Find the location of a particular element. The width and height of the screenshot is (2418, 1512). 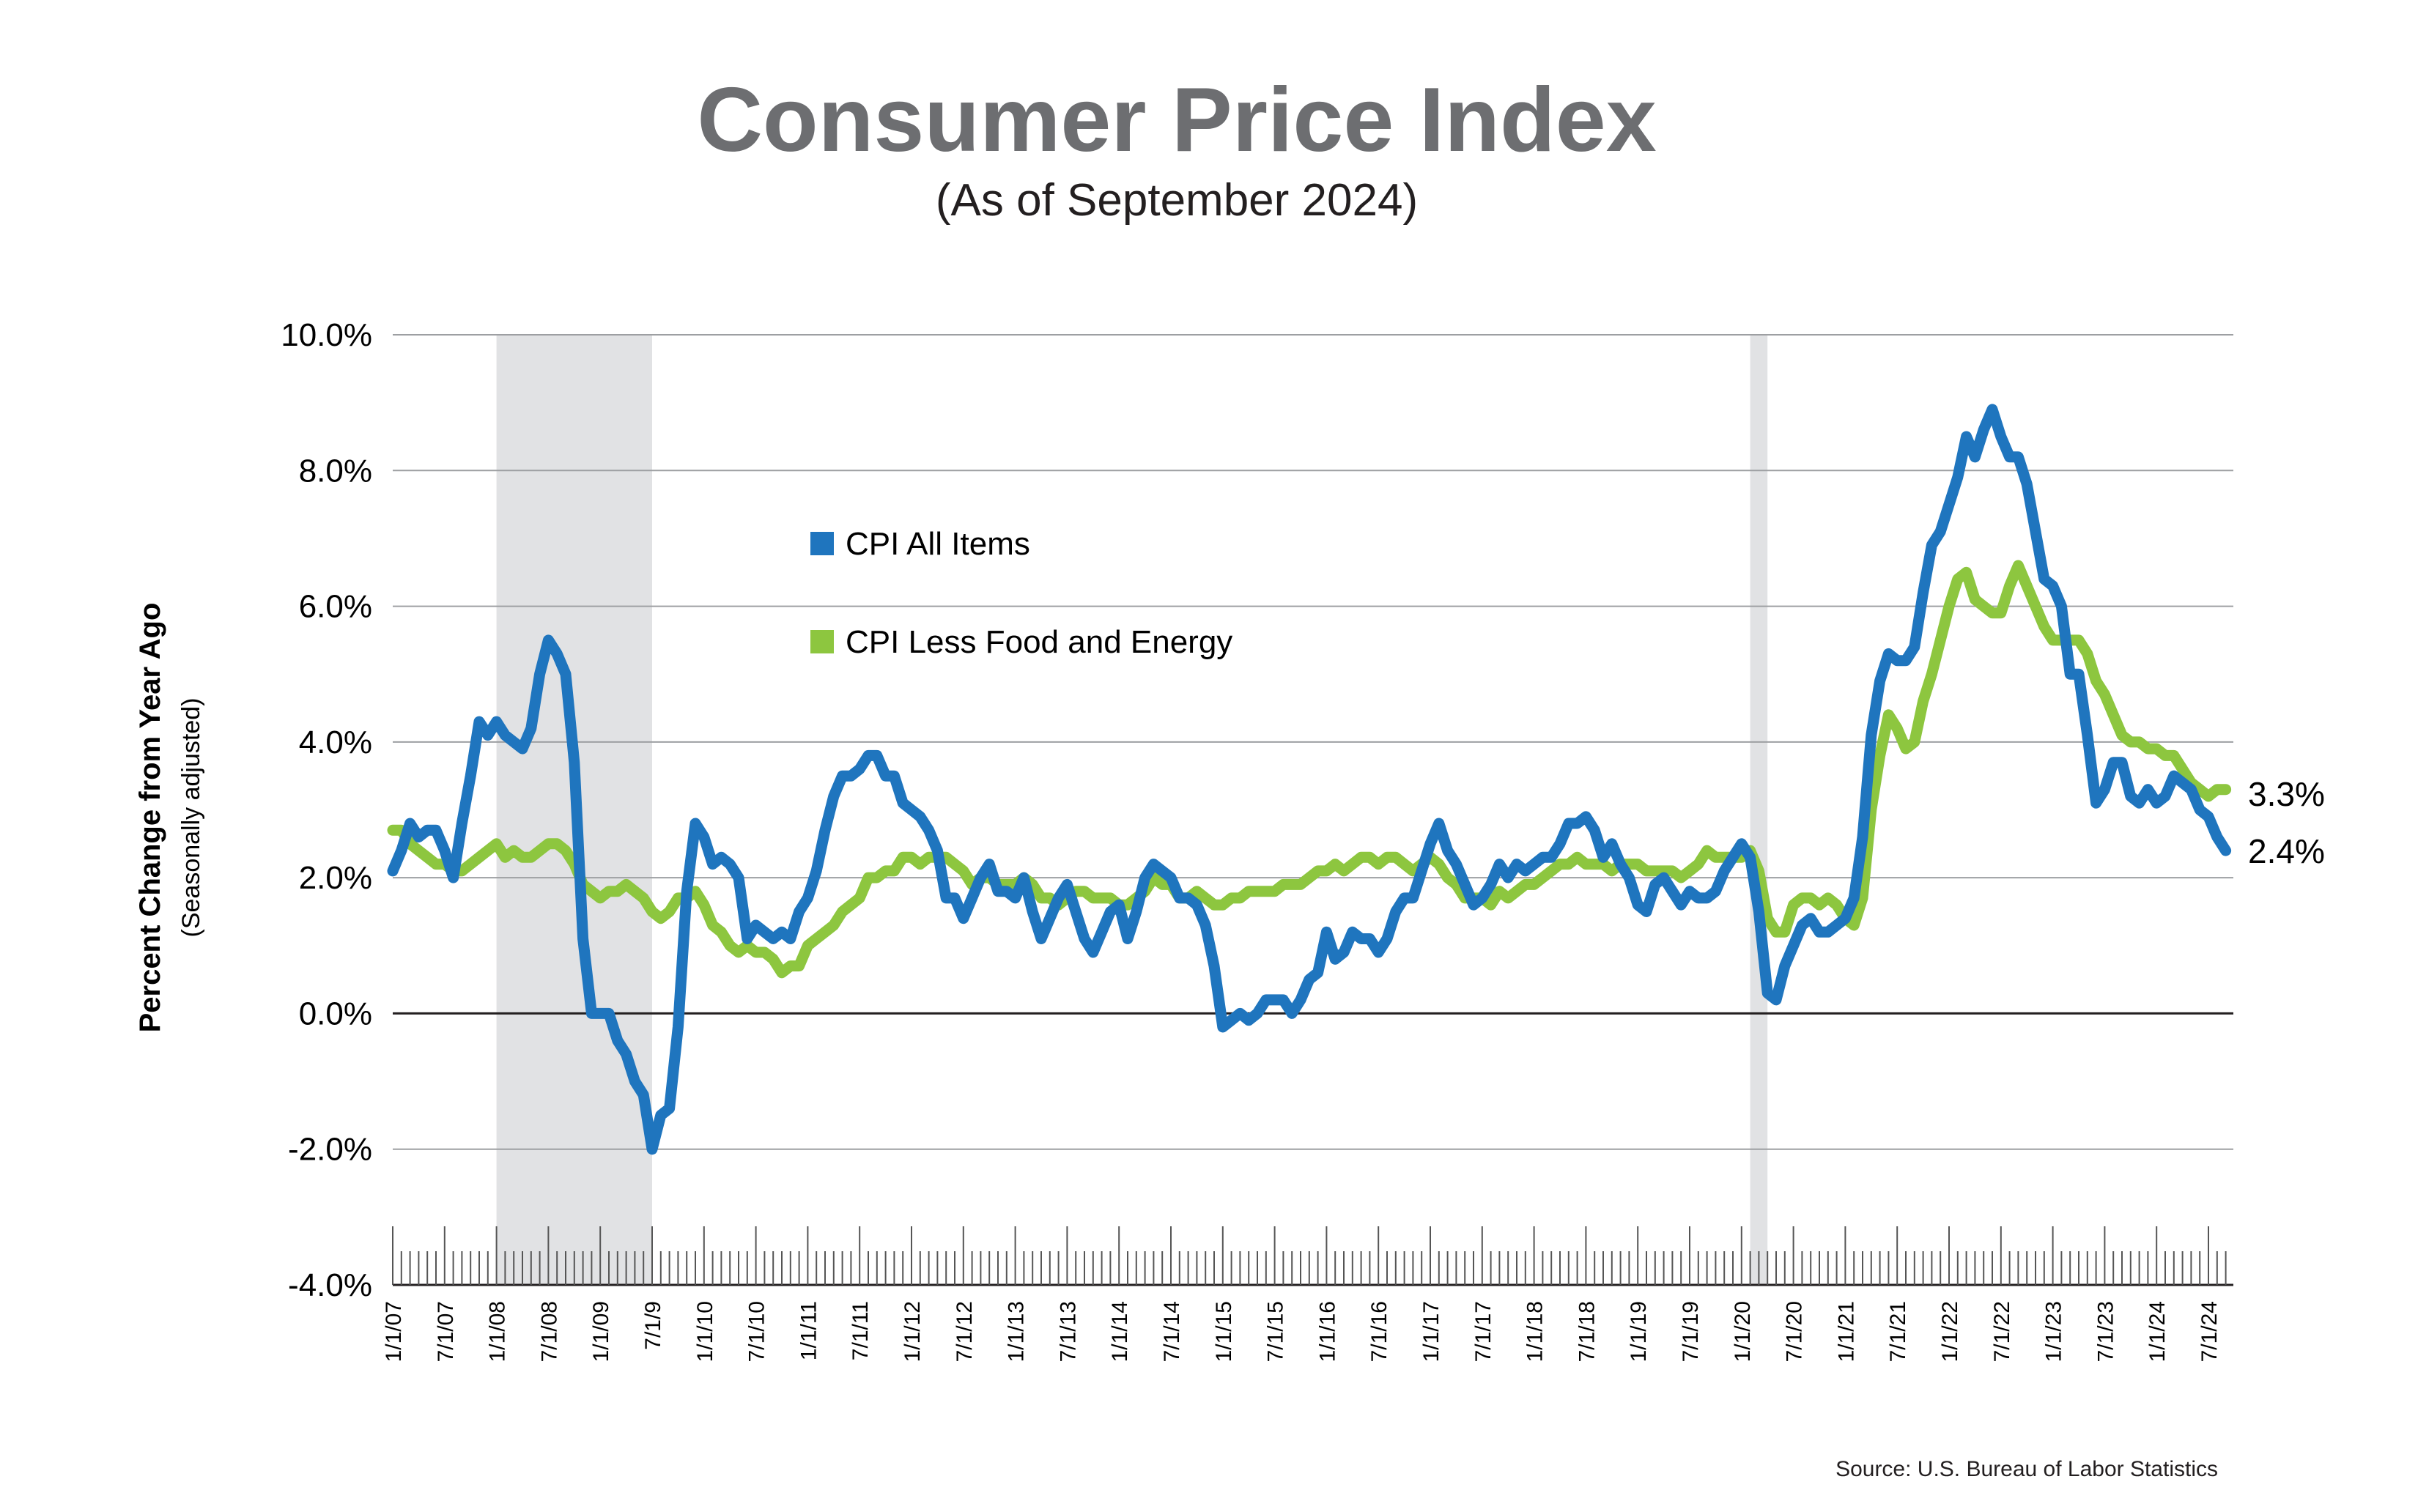

x-tick-label: 7/1/17 is located at coordinates (1483, 1331).